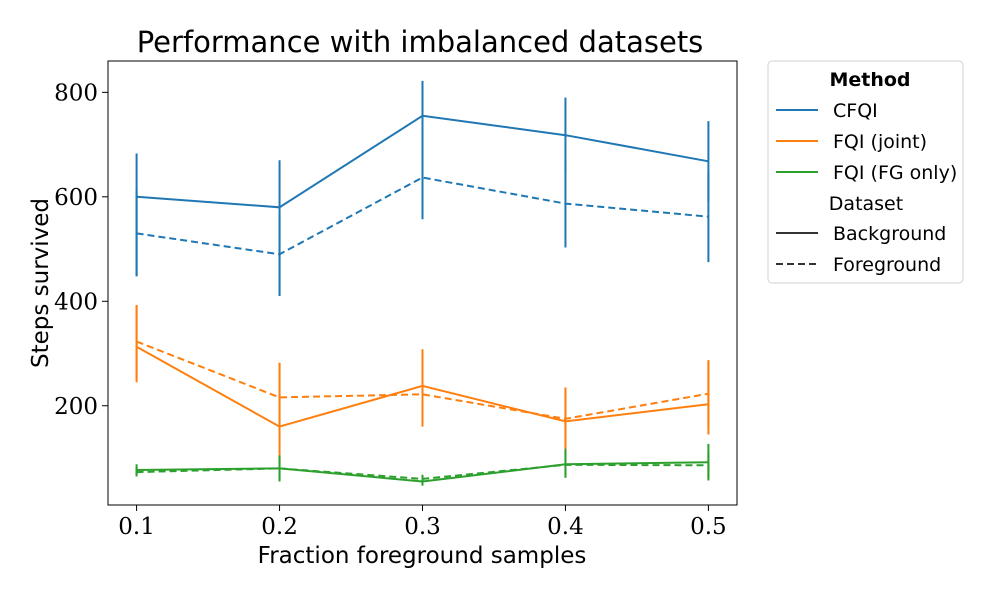 The width and height of the screenshot is (1000, 600). Describe the element at coordinates (422, 556) in the screenshot. I see `x-axis-label: Fraction foreground samples` at that location.